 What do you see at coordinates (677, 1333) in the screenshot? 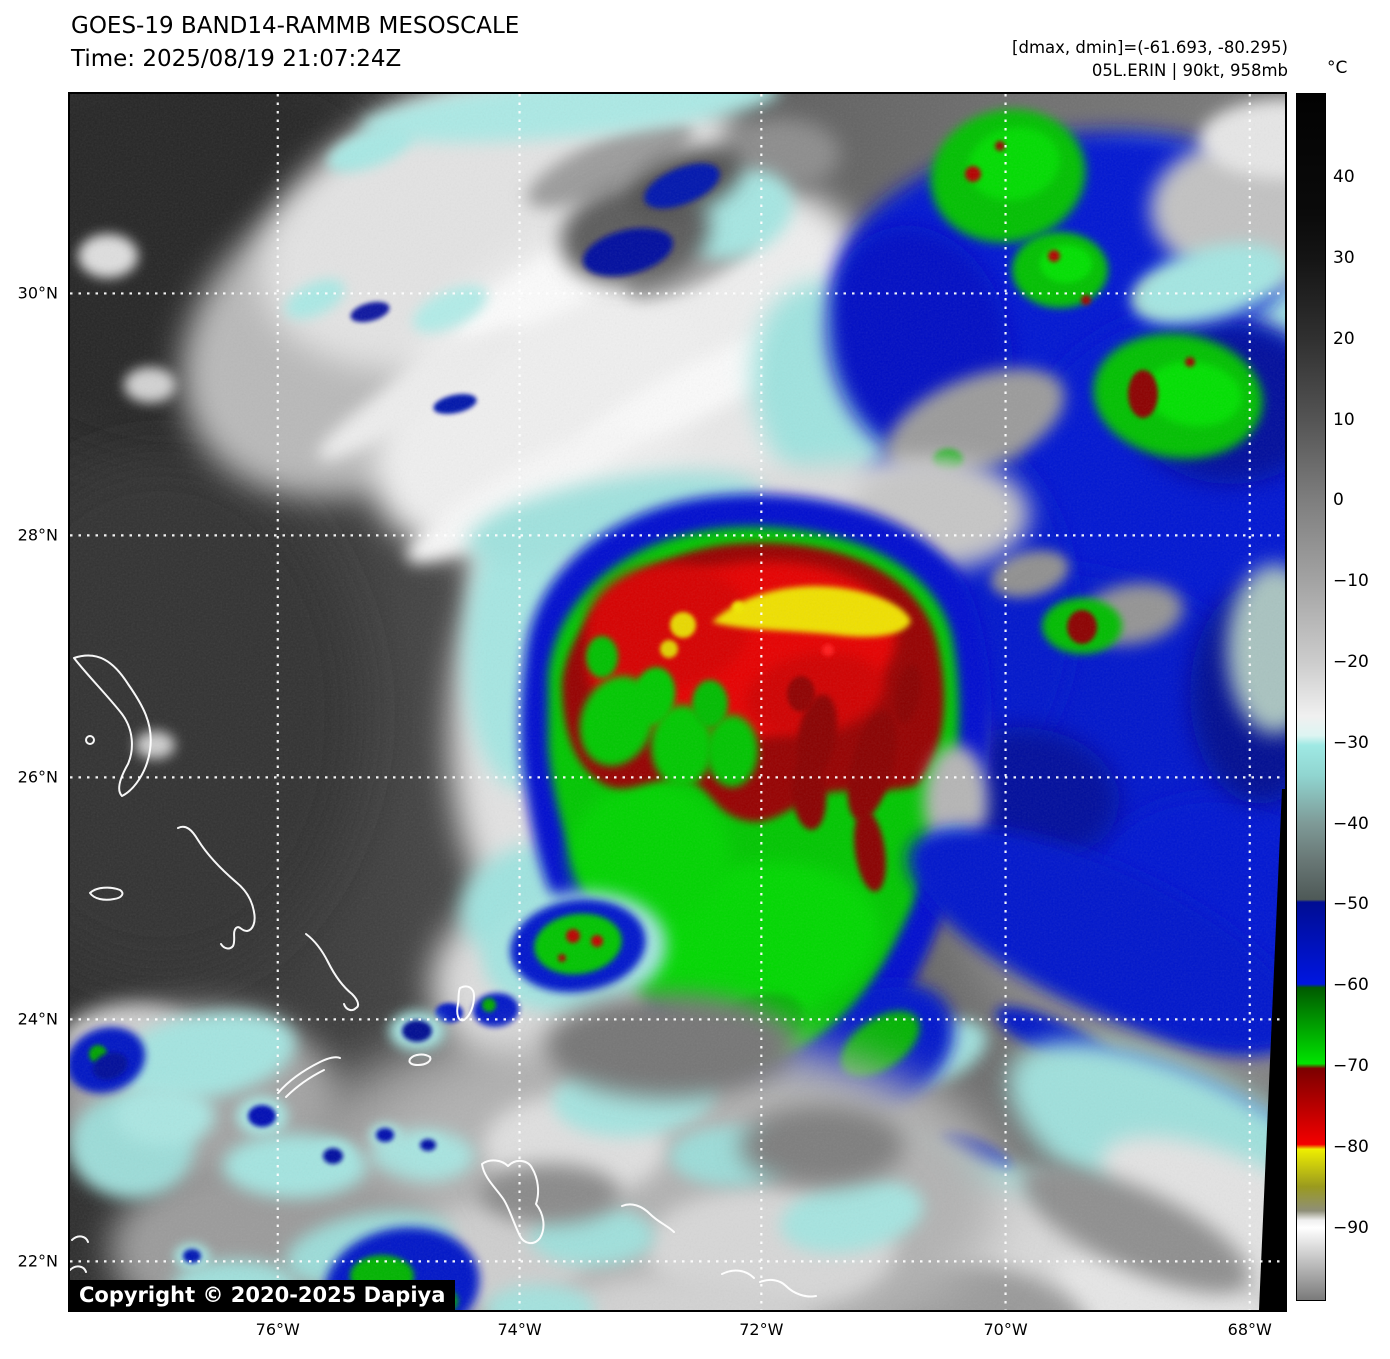
I see `longitude-axis: 76°W 74°W 72°W 70°W 68°W` at bounding box center [677, 1333].